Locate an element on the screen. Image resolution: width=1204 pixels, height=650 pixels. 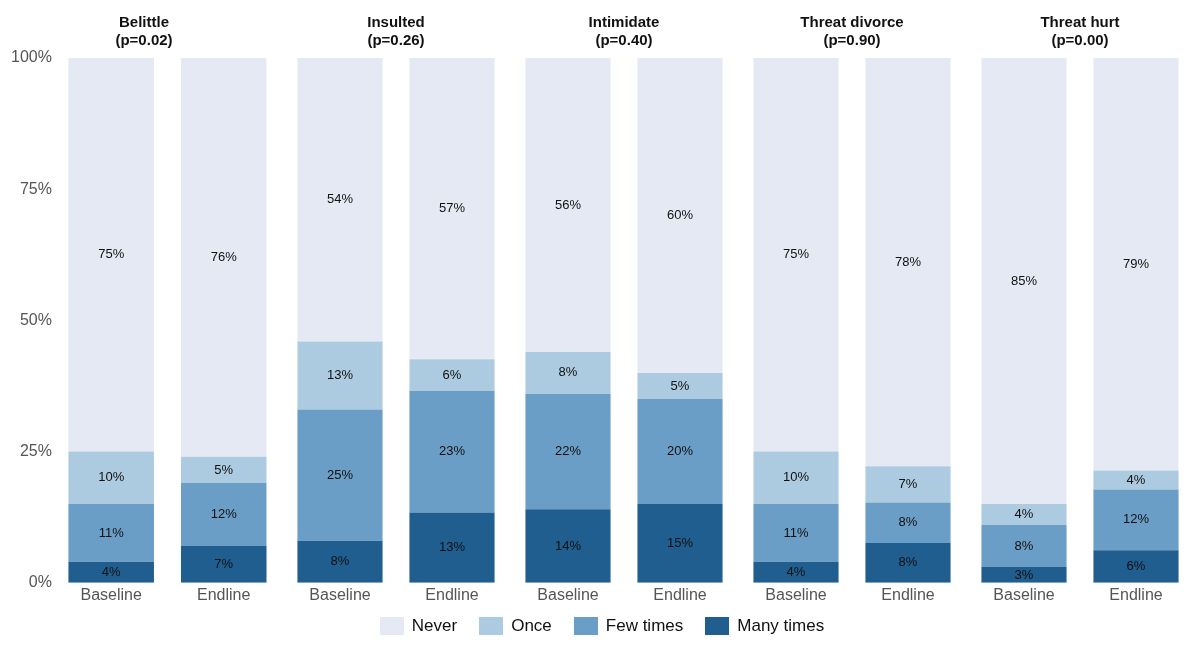
data-label: 56% is located at coordinates (568, 204).